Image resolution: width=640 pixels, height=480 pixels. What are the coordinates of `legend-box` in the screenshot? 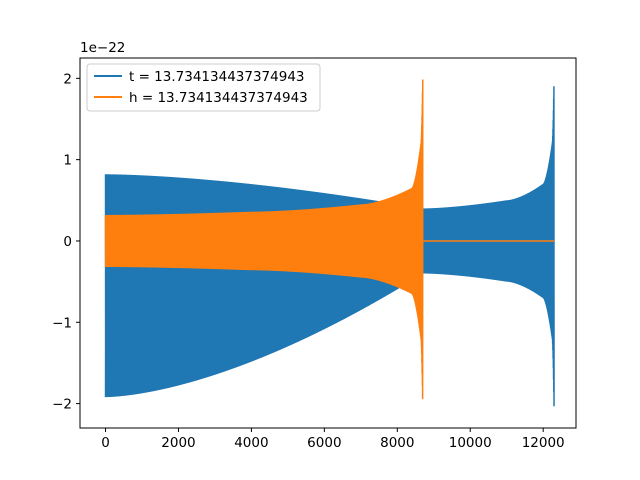 It's located at (203, 87).